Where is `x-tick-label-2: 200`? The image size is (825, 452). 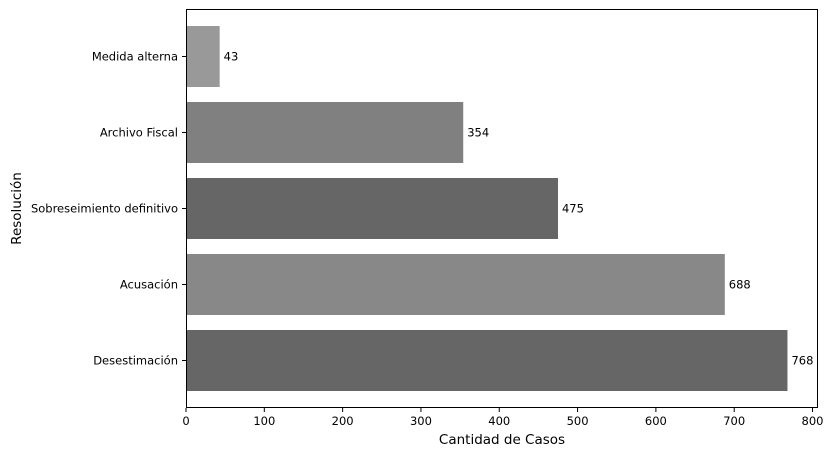 x-tick-label-2: 200 is located at coordinates (343, 421).